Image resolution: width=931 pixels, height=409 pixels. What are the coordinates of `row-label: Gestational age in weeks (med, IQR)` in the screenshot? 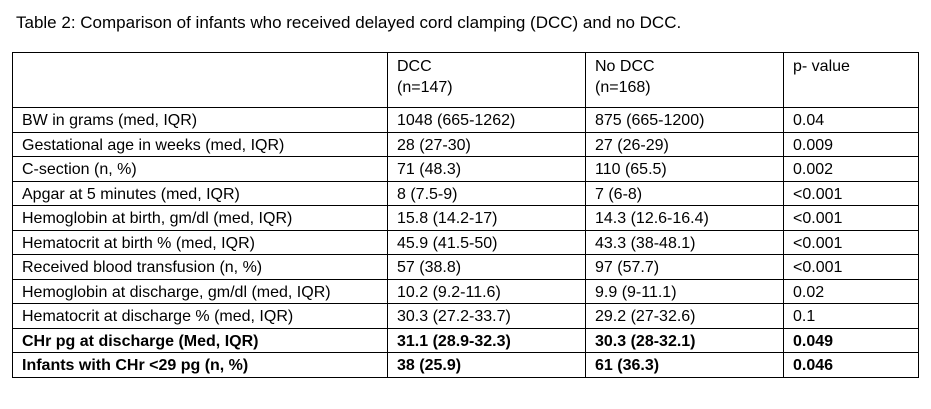 It's located at (200, 144).